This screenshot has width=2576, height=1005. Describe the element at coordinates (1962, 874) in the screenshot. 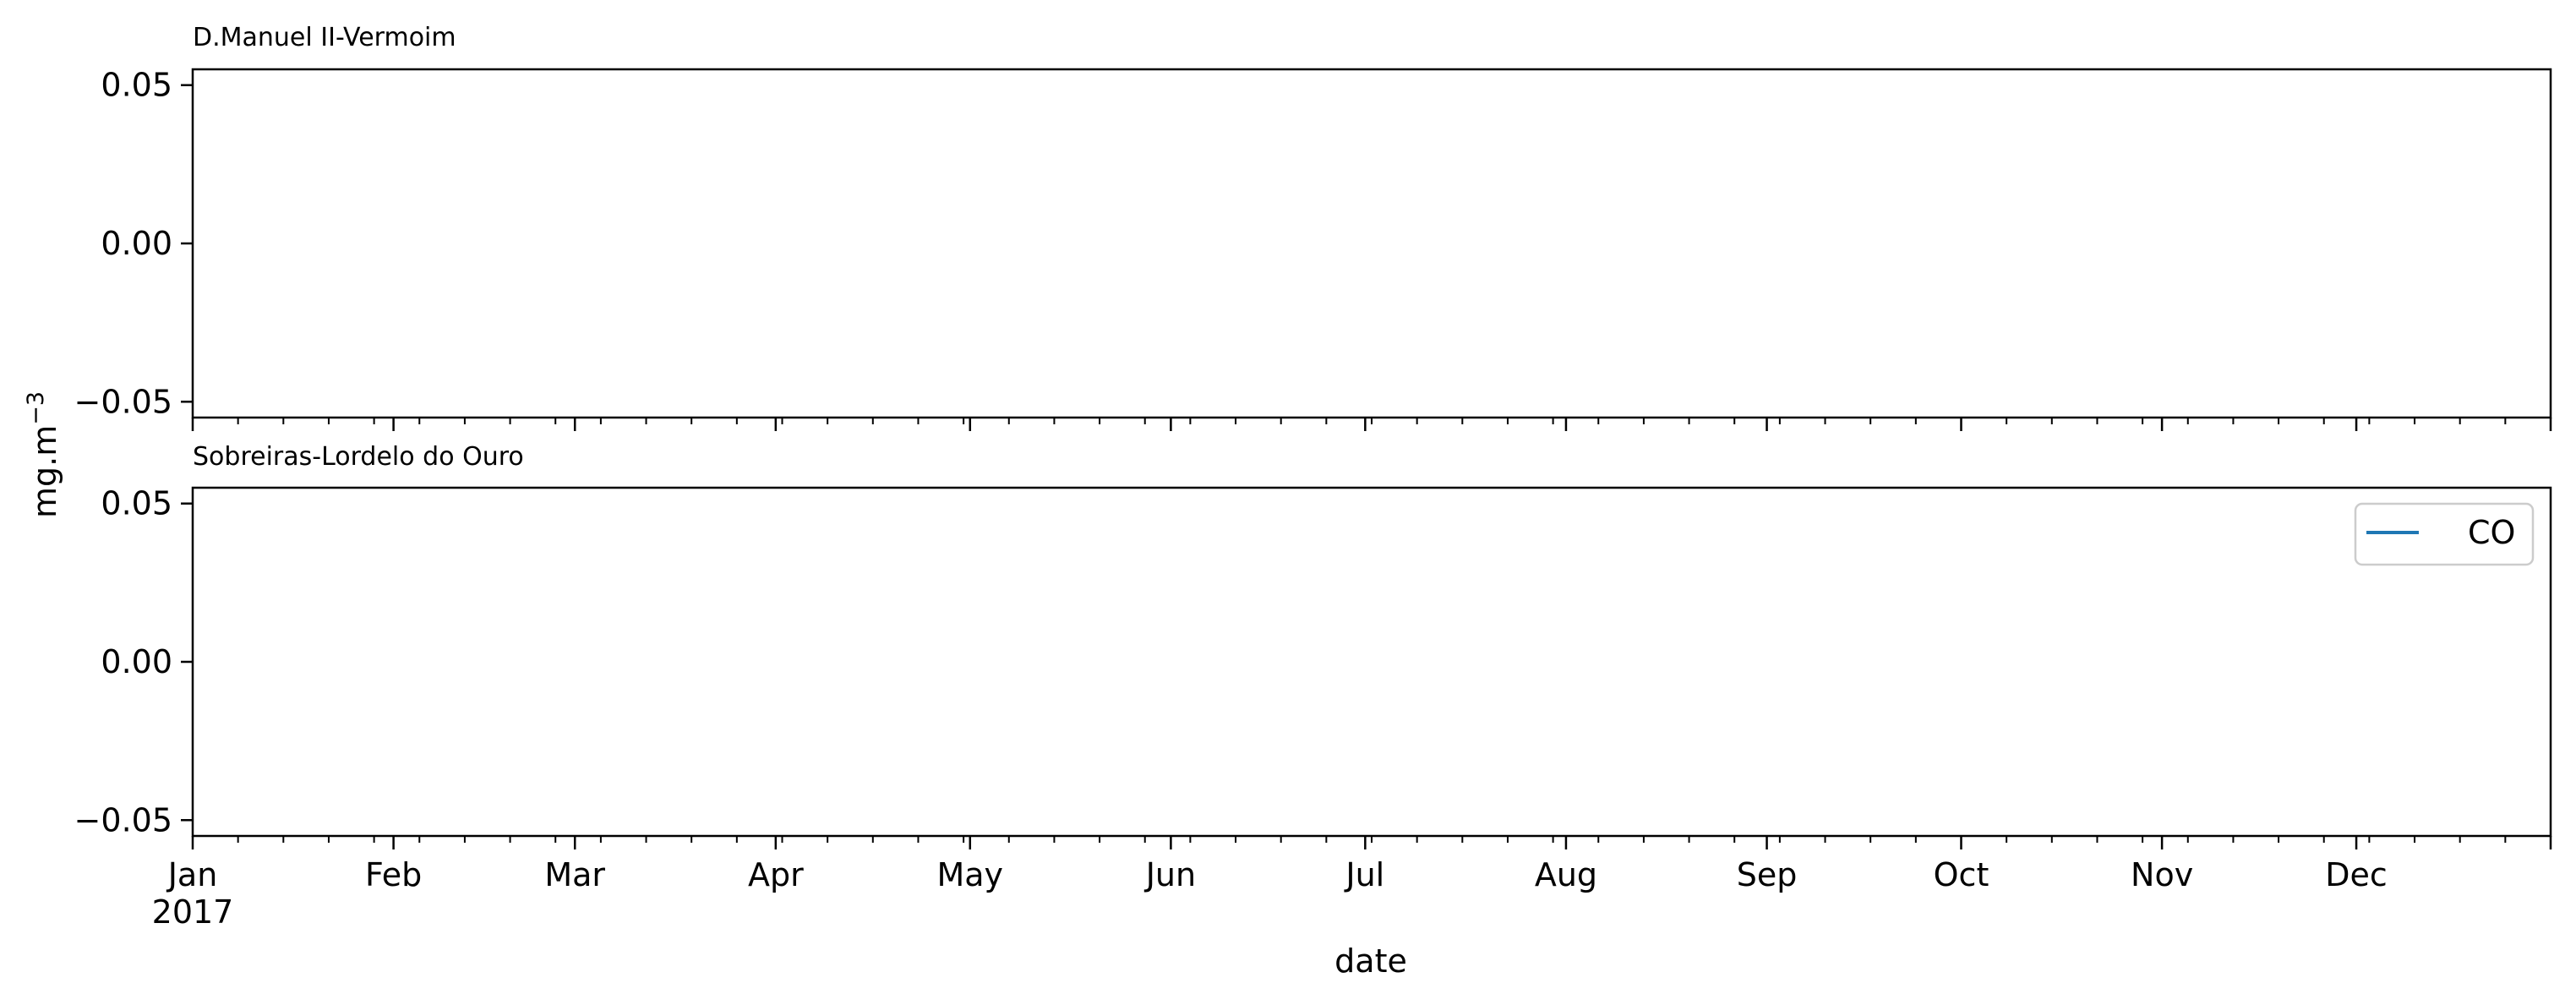

I see `x-tick-label: Oct` at that location.